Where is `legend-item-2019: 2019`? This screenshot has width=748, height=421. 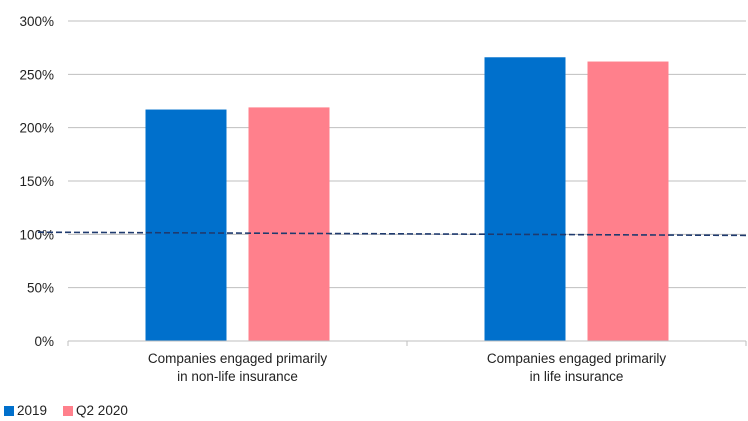
legend-item-2019: 2019 is located at coordinates (25, 410).